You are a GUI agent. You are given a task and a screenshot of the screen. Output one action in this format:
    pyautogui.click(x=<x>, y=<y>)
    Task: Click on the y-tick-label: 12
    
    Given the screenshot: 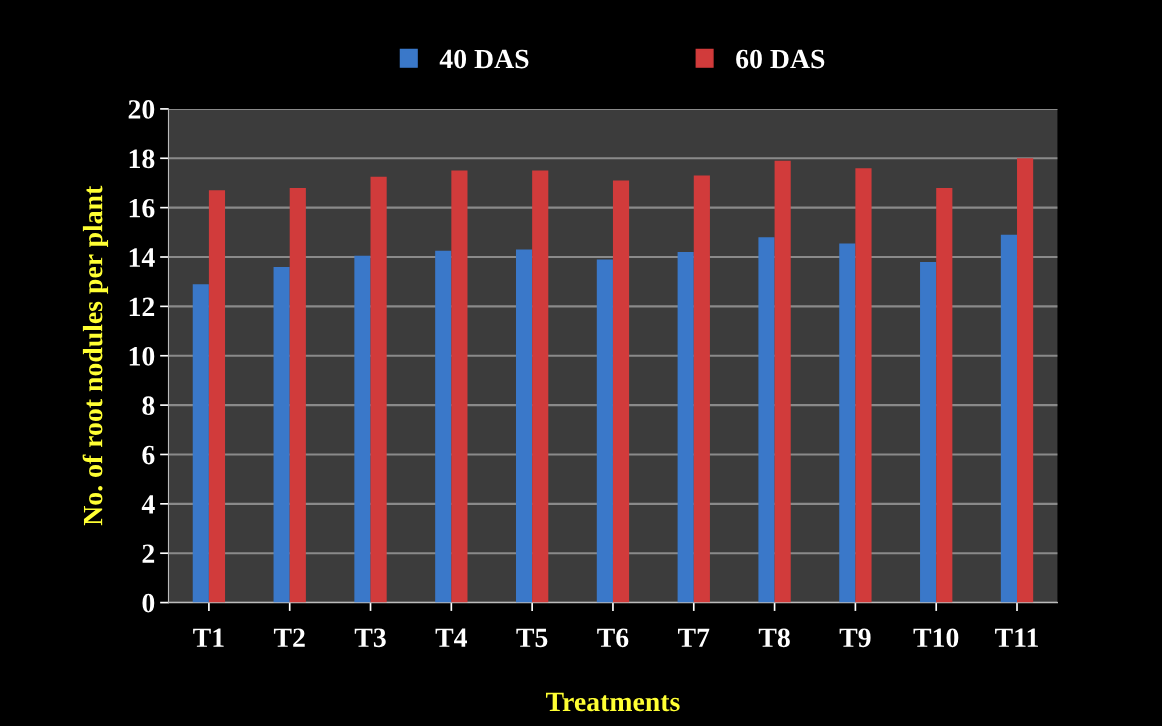 What is the action you would take?
    pyautogui.click(x=142, y=307)
    